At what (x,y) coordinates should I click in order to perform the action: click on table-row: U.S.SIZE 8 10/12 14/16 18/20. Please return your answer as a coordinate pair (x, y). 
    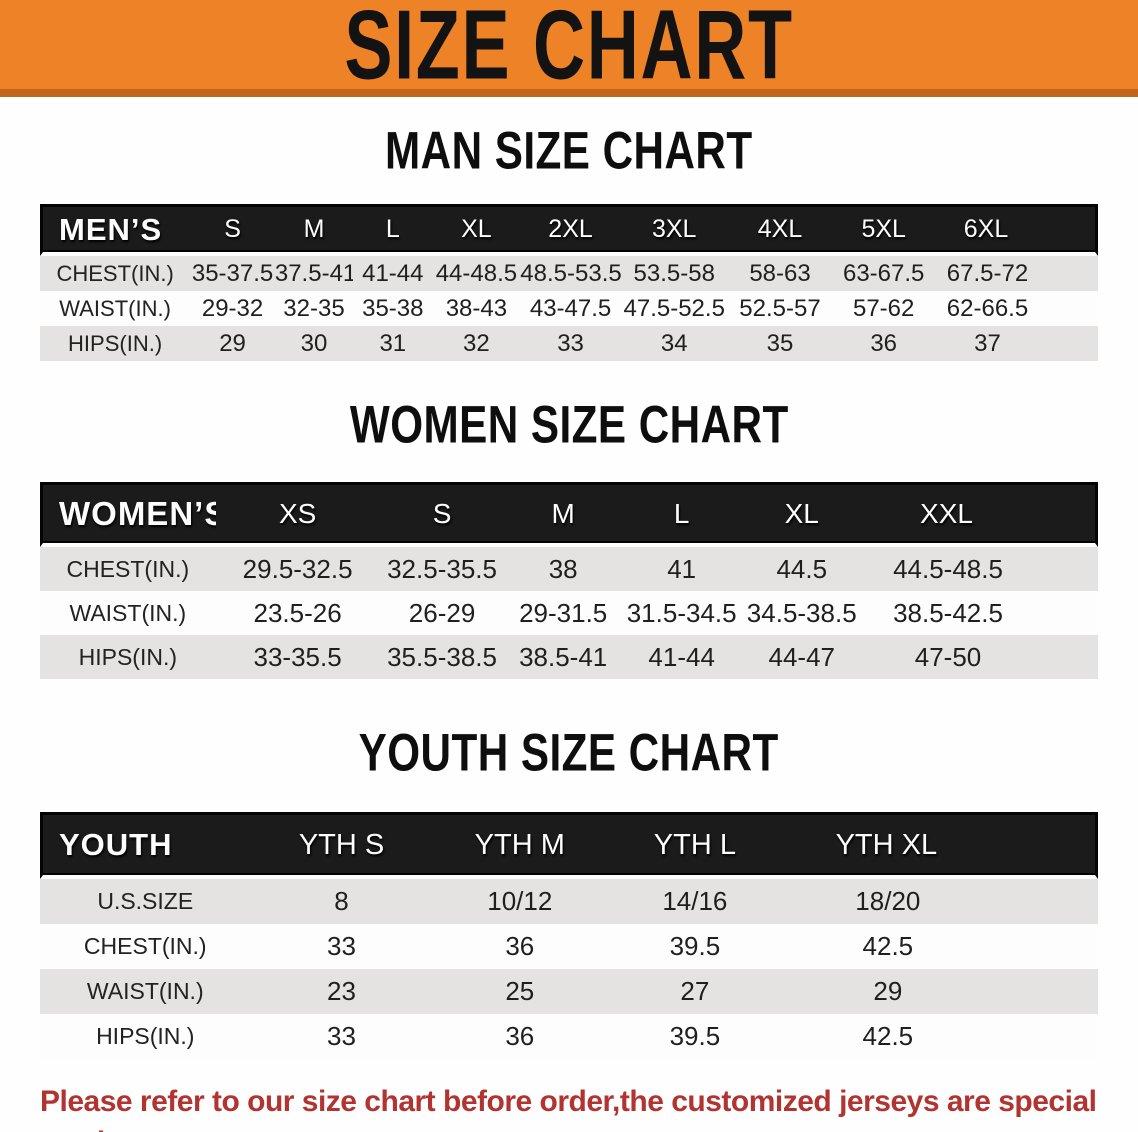
    Looking at the image, I should click on (569, 901).